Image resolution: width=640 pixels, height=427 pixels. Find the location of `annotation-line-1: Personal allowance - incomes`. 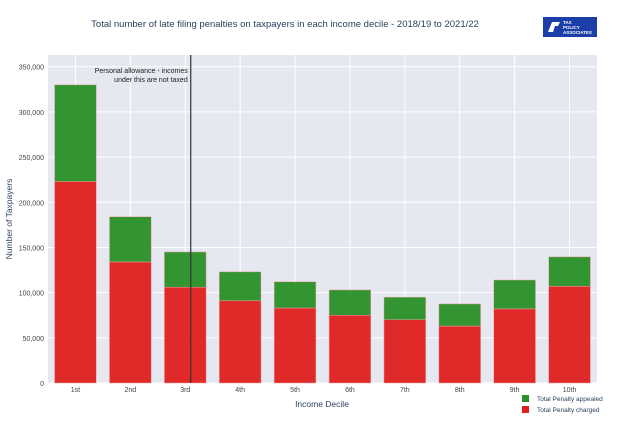

annotation-line-1: Personal allowance - incomes is located at coordinates (141, 71).